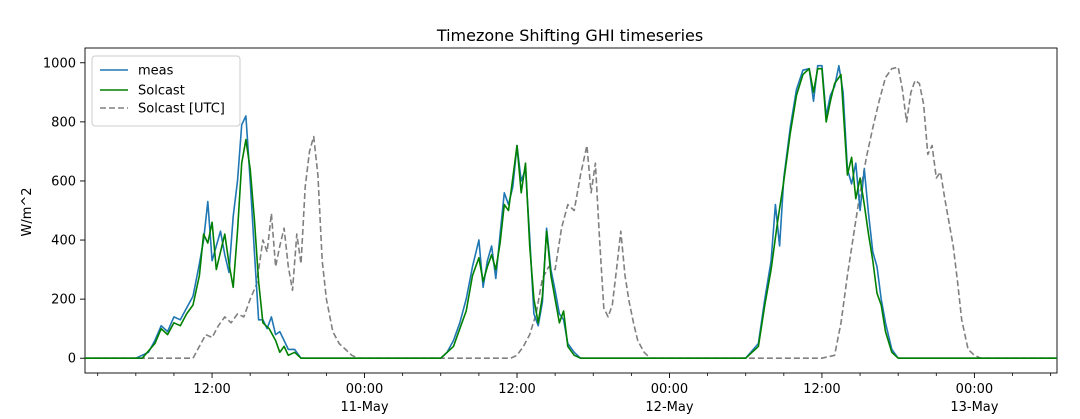 Image resolution: width=1080 pixels, height=419 pixels. Describe the element at coordinates (364, 407) in the screenshot. I see `x-tick-date-label: 11-May` at that location.